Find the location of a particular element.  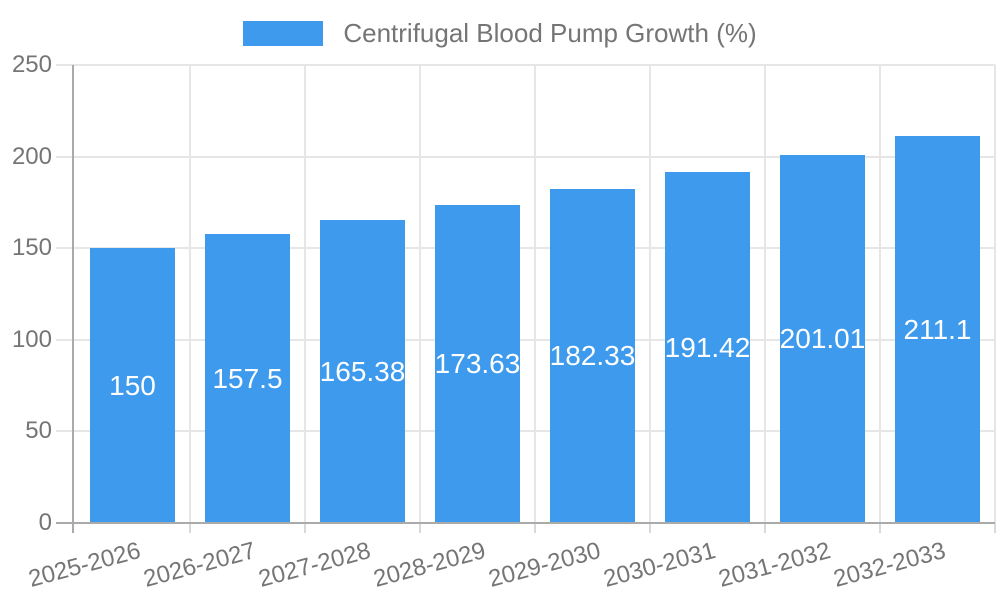

bar-value-label: 201.01 is located at coordinates (822, 338).